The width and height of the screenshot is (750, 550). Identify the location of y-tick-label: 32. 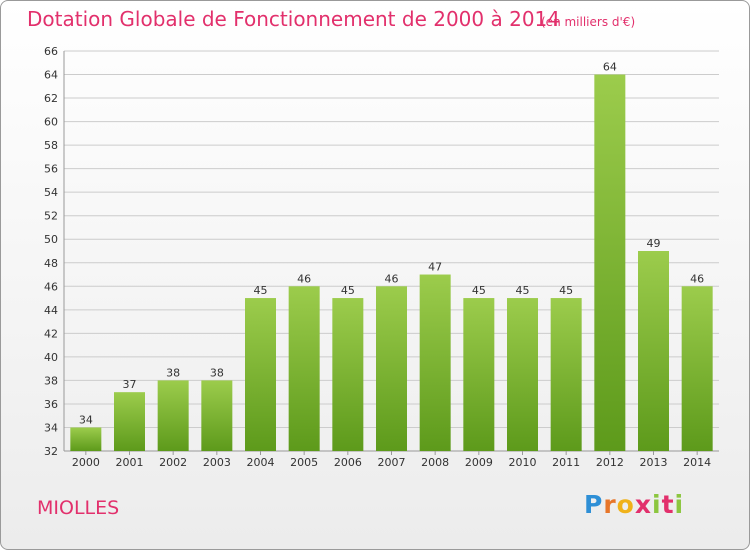
(51, 451).